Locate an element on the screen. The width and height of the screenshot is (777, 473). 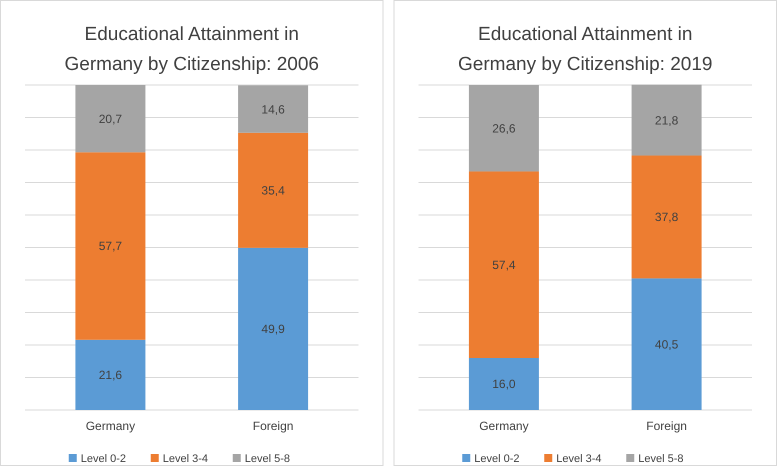
data-label: 21,8 is located at coordinates (666, 120).